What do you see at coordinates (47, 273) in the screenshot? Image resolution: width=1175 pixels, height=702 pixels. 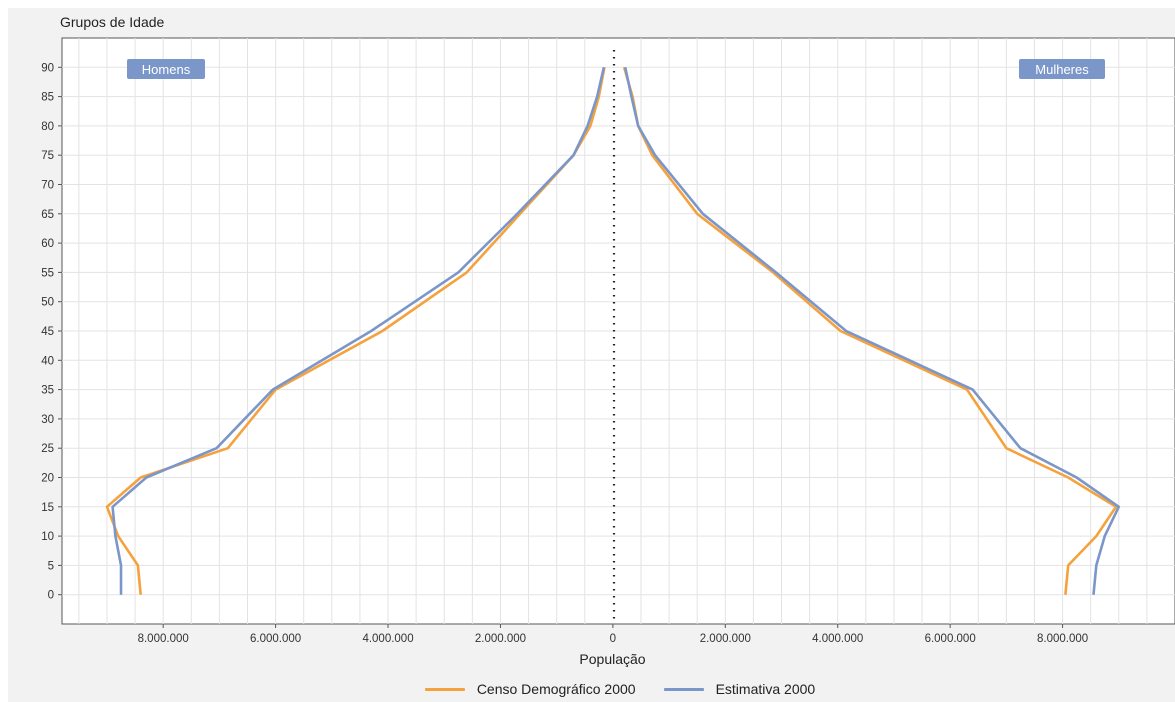 I see `y-tick-label: 55` at bounding box center [47, 273].